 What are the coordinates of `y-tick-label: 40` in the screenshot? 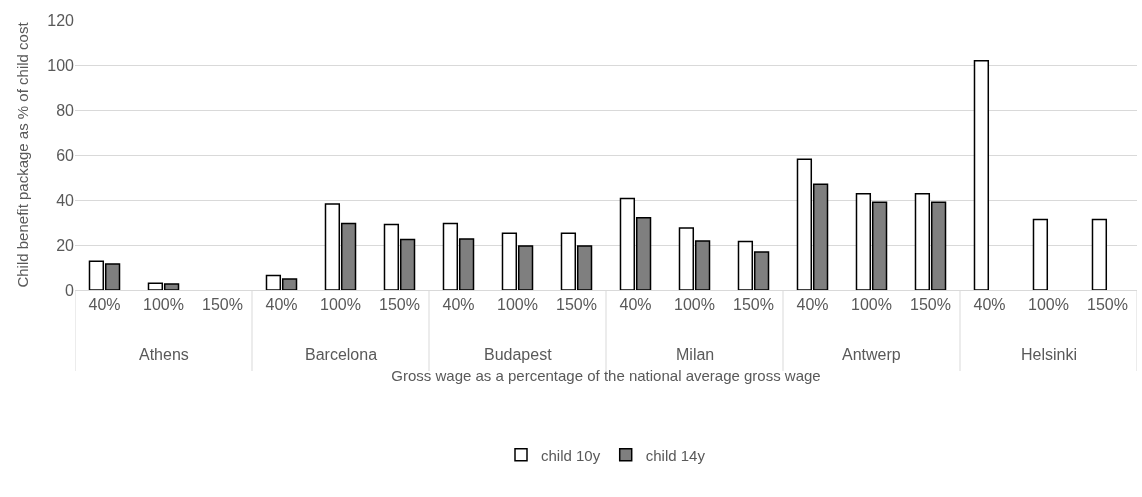 It's located at (65, 200).